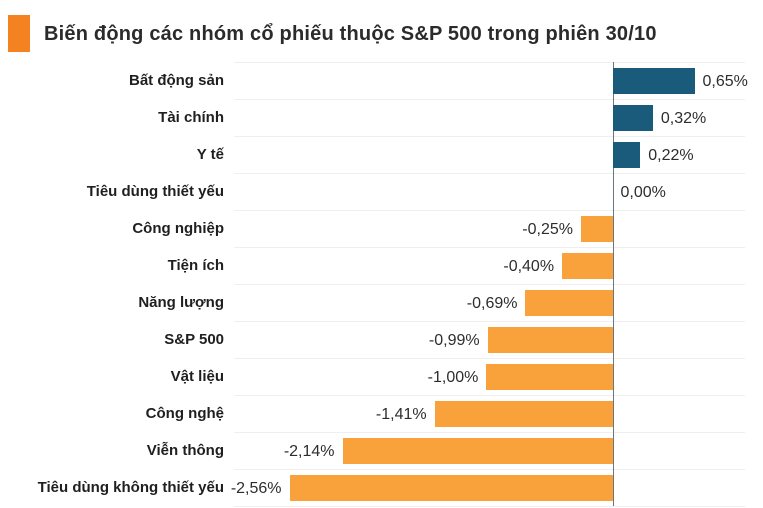 This screenshot has height=508, width=763. What do you see at coordinates (454, 340) in the screenshot?
I see `bar-value-label: -0,99%` at bounding box center [454, 340].